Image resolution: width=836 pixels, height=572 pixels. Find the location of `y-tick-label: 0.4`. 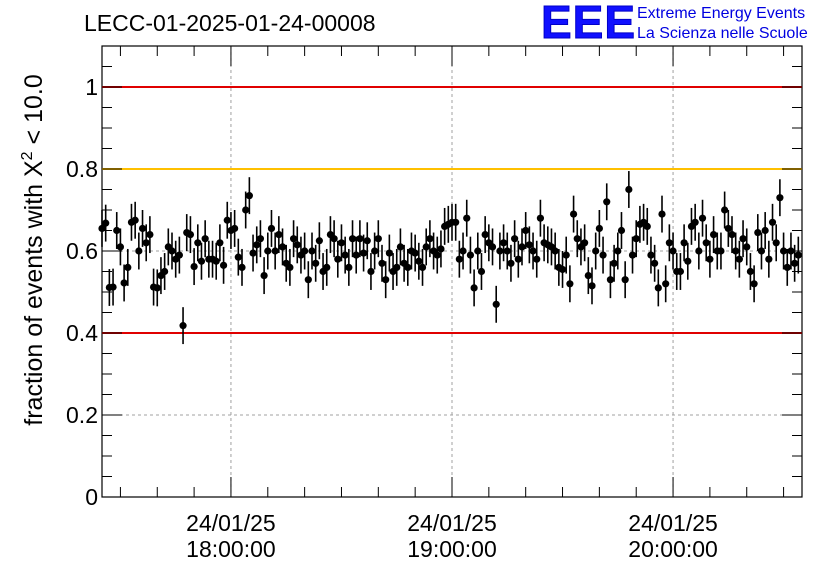

y-tick-label: 0.4 is located at coordinates (82, 333).